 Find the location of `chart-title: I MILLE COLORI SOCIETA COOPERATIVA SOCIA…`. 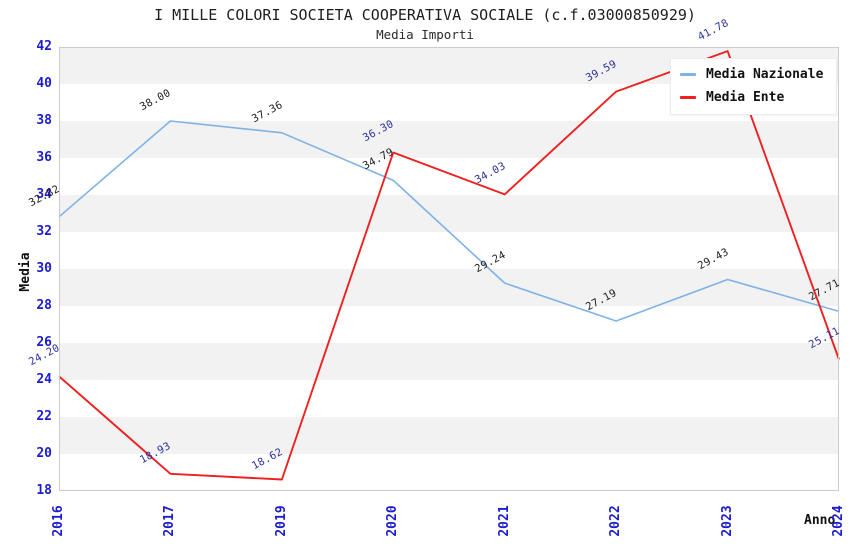

chart-title: I MILLE COLORI SOCIETA COOPERATIVA SOCIA… is located at coordinates (425, 15).